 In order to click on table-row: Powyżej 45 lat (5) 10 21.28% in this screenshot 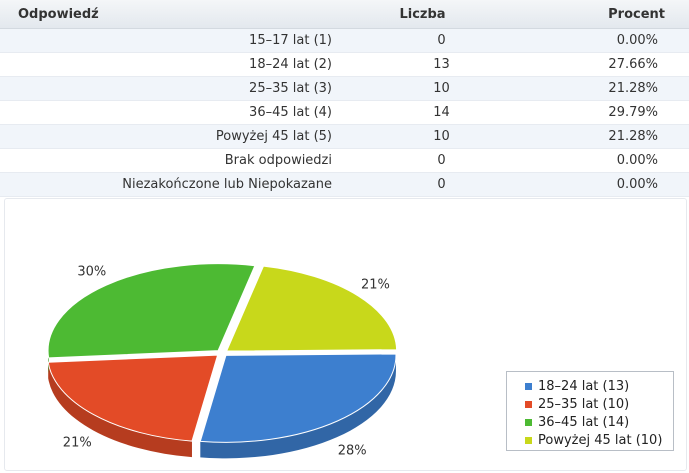, I will do `click(344, 137)`.